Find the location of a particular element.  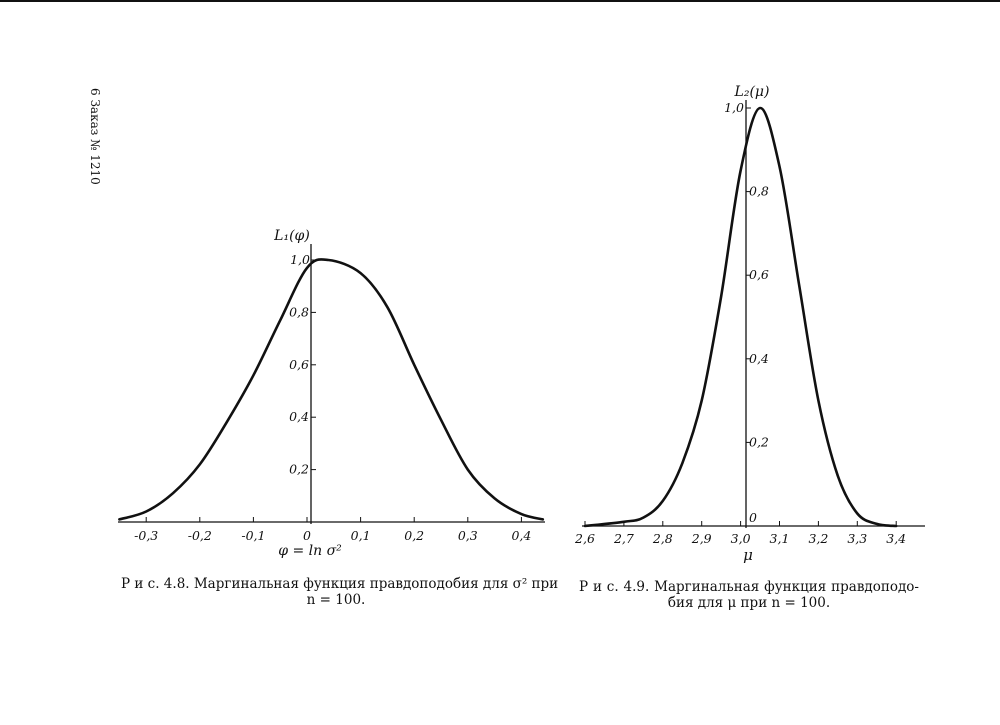

c2-x-tick-label: 2,8 is located at coordinates (662, 538).